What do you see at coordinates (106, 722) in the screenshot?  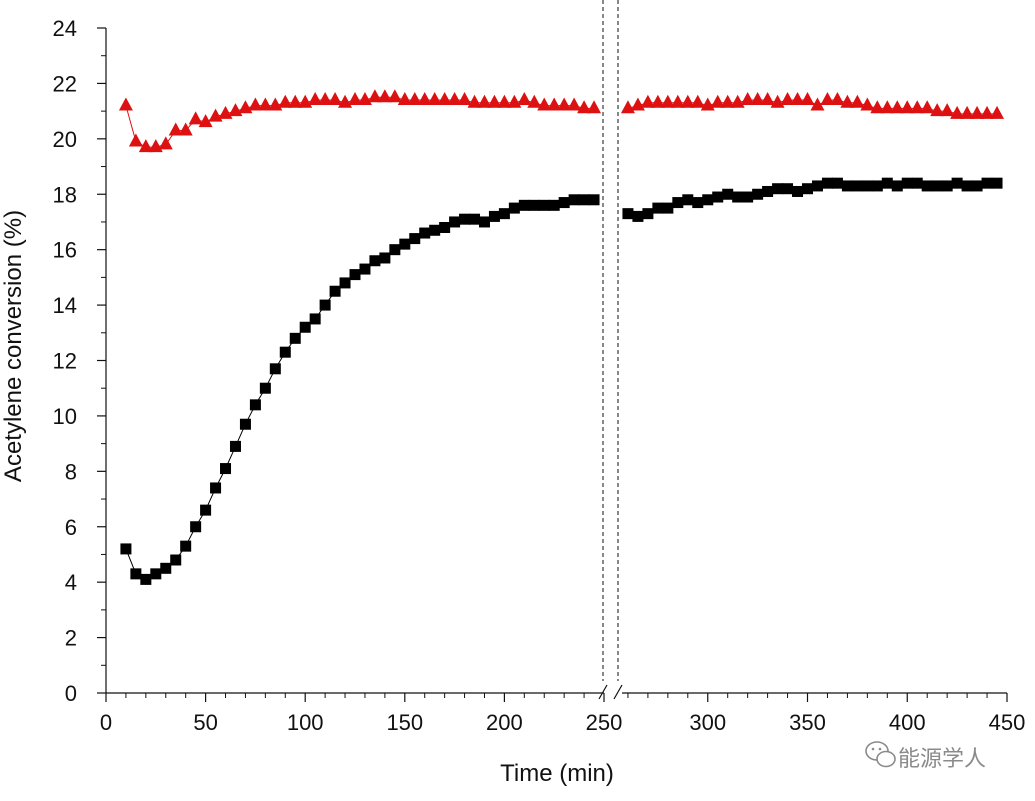 I see `x-tick-label: 0` at bounding box center [106, 722].